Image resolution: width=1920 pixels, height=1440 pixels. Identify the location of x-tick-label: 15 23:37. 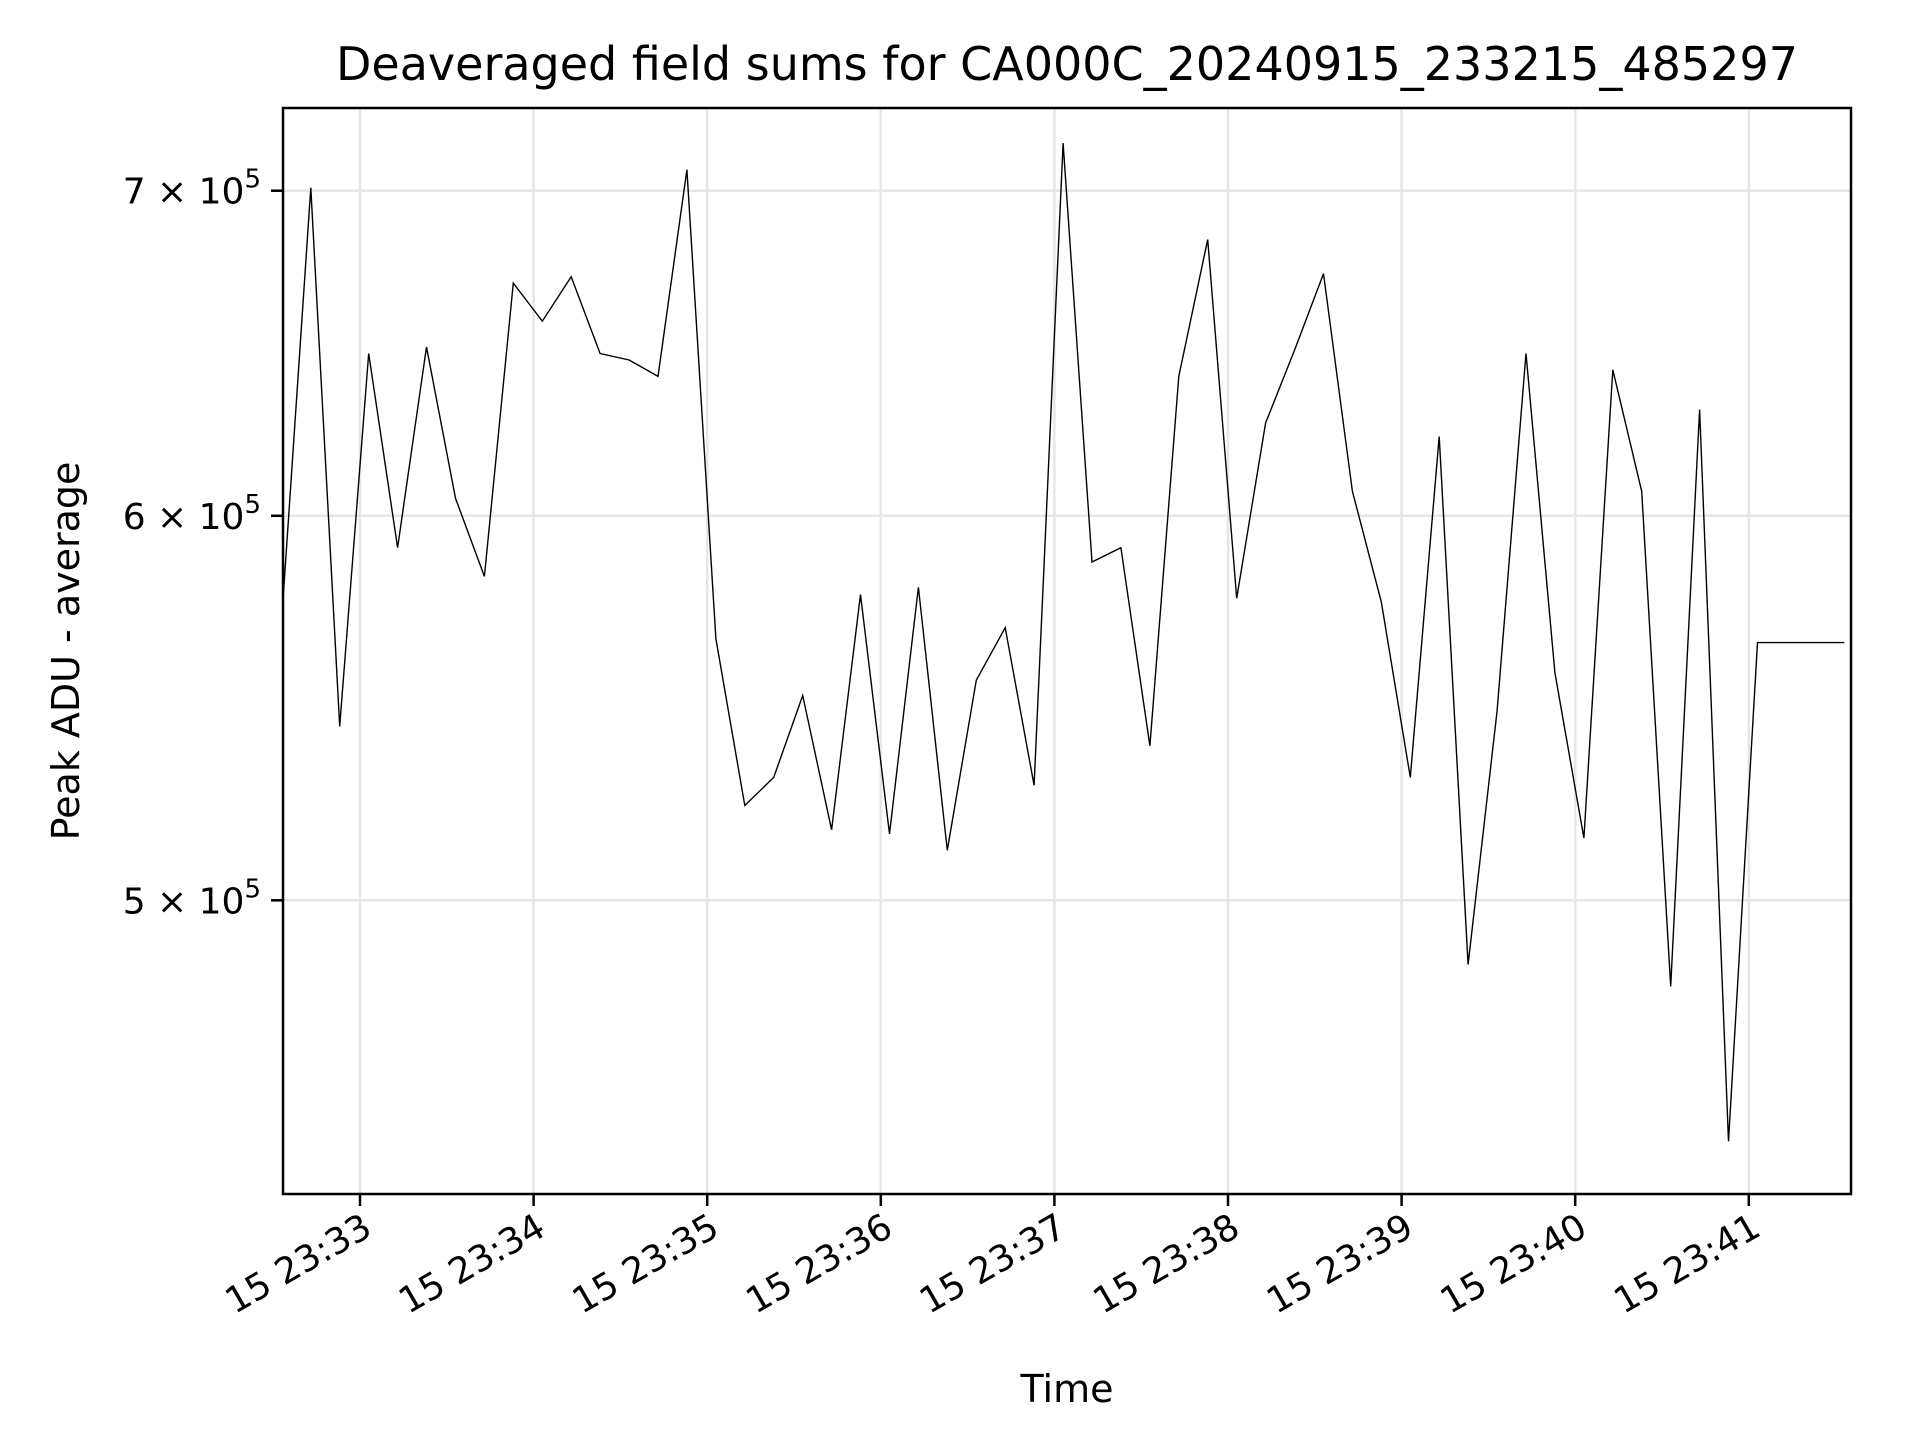
(993, 1264).